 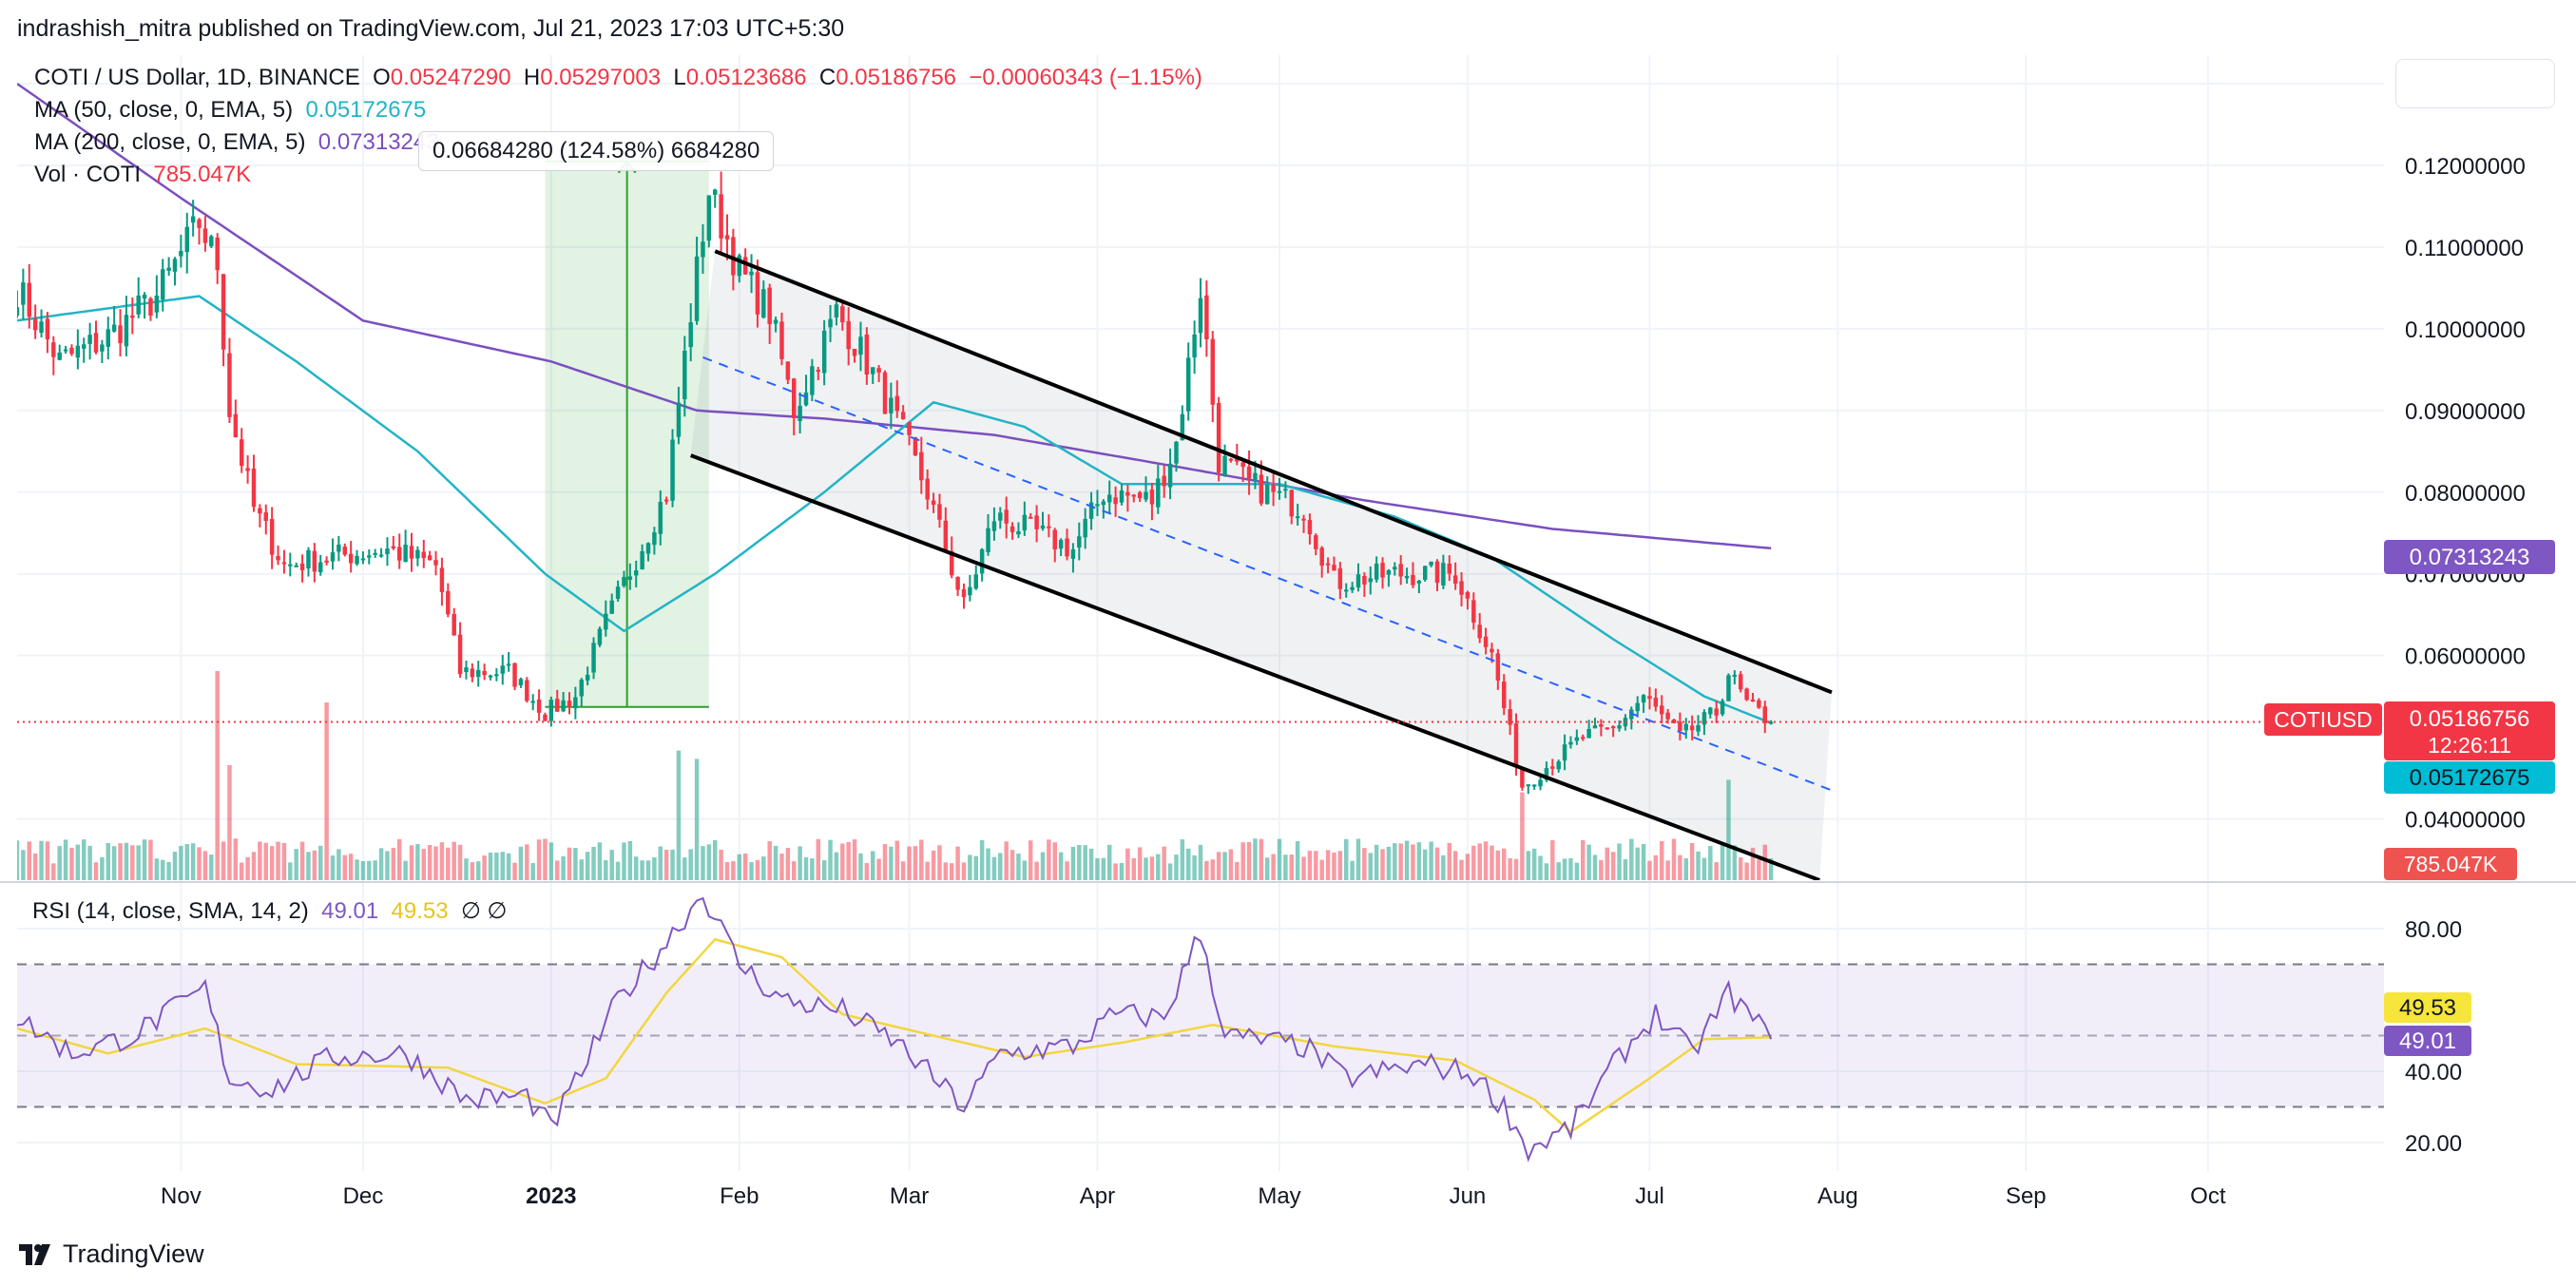 What do you see at coordinates (2428, 1007) in the screenshot?
I see `rsi-ma-tag-bg` at bounding box center [2428, 1007].